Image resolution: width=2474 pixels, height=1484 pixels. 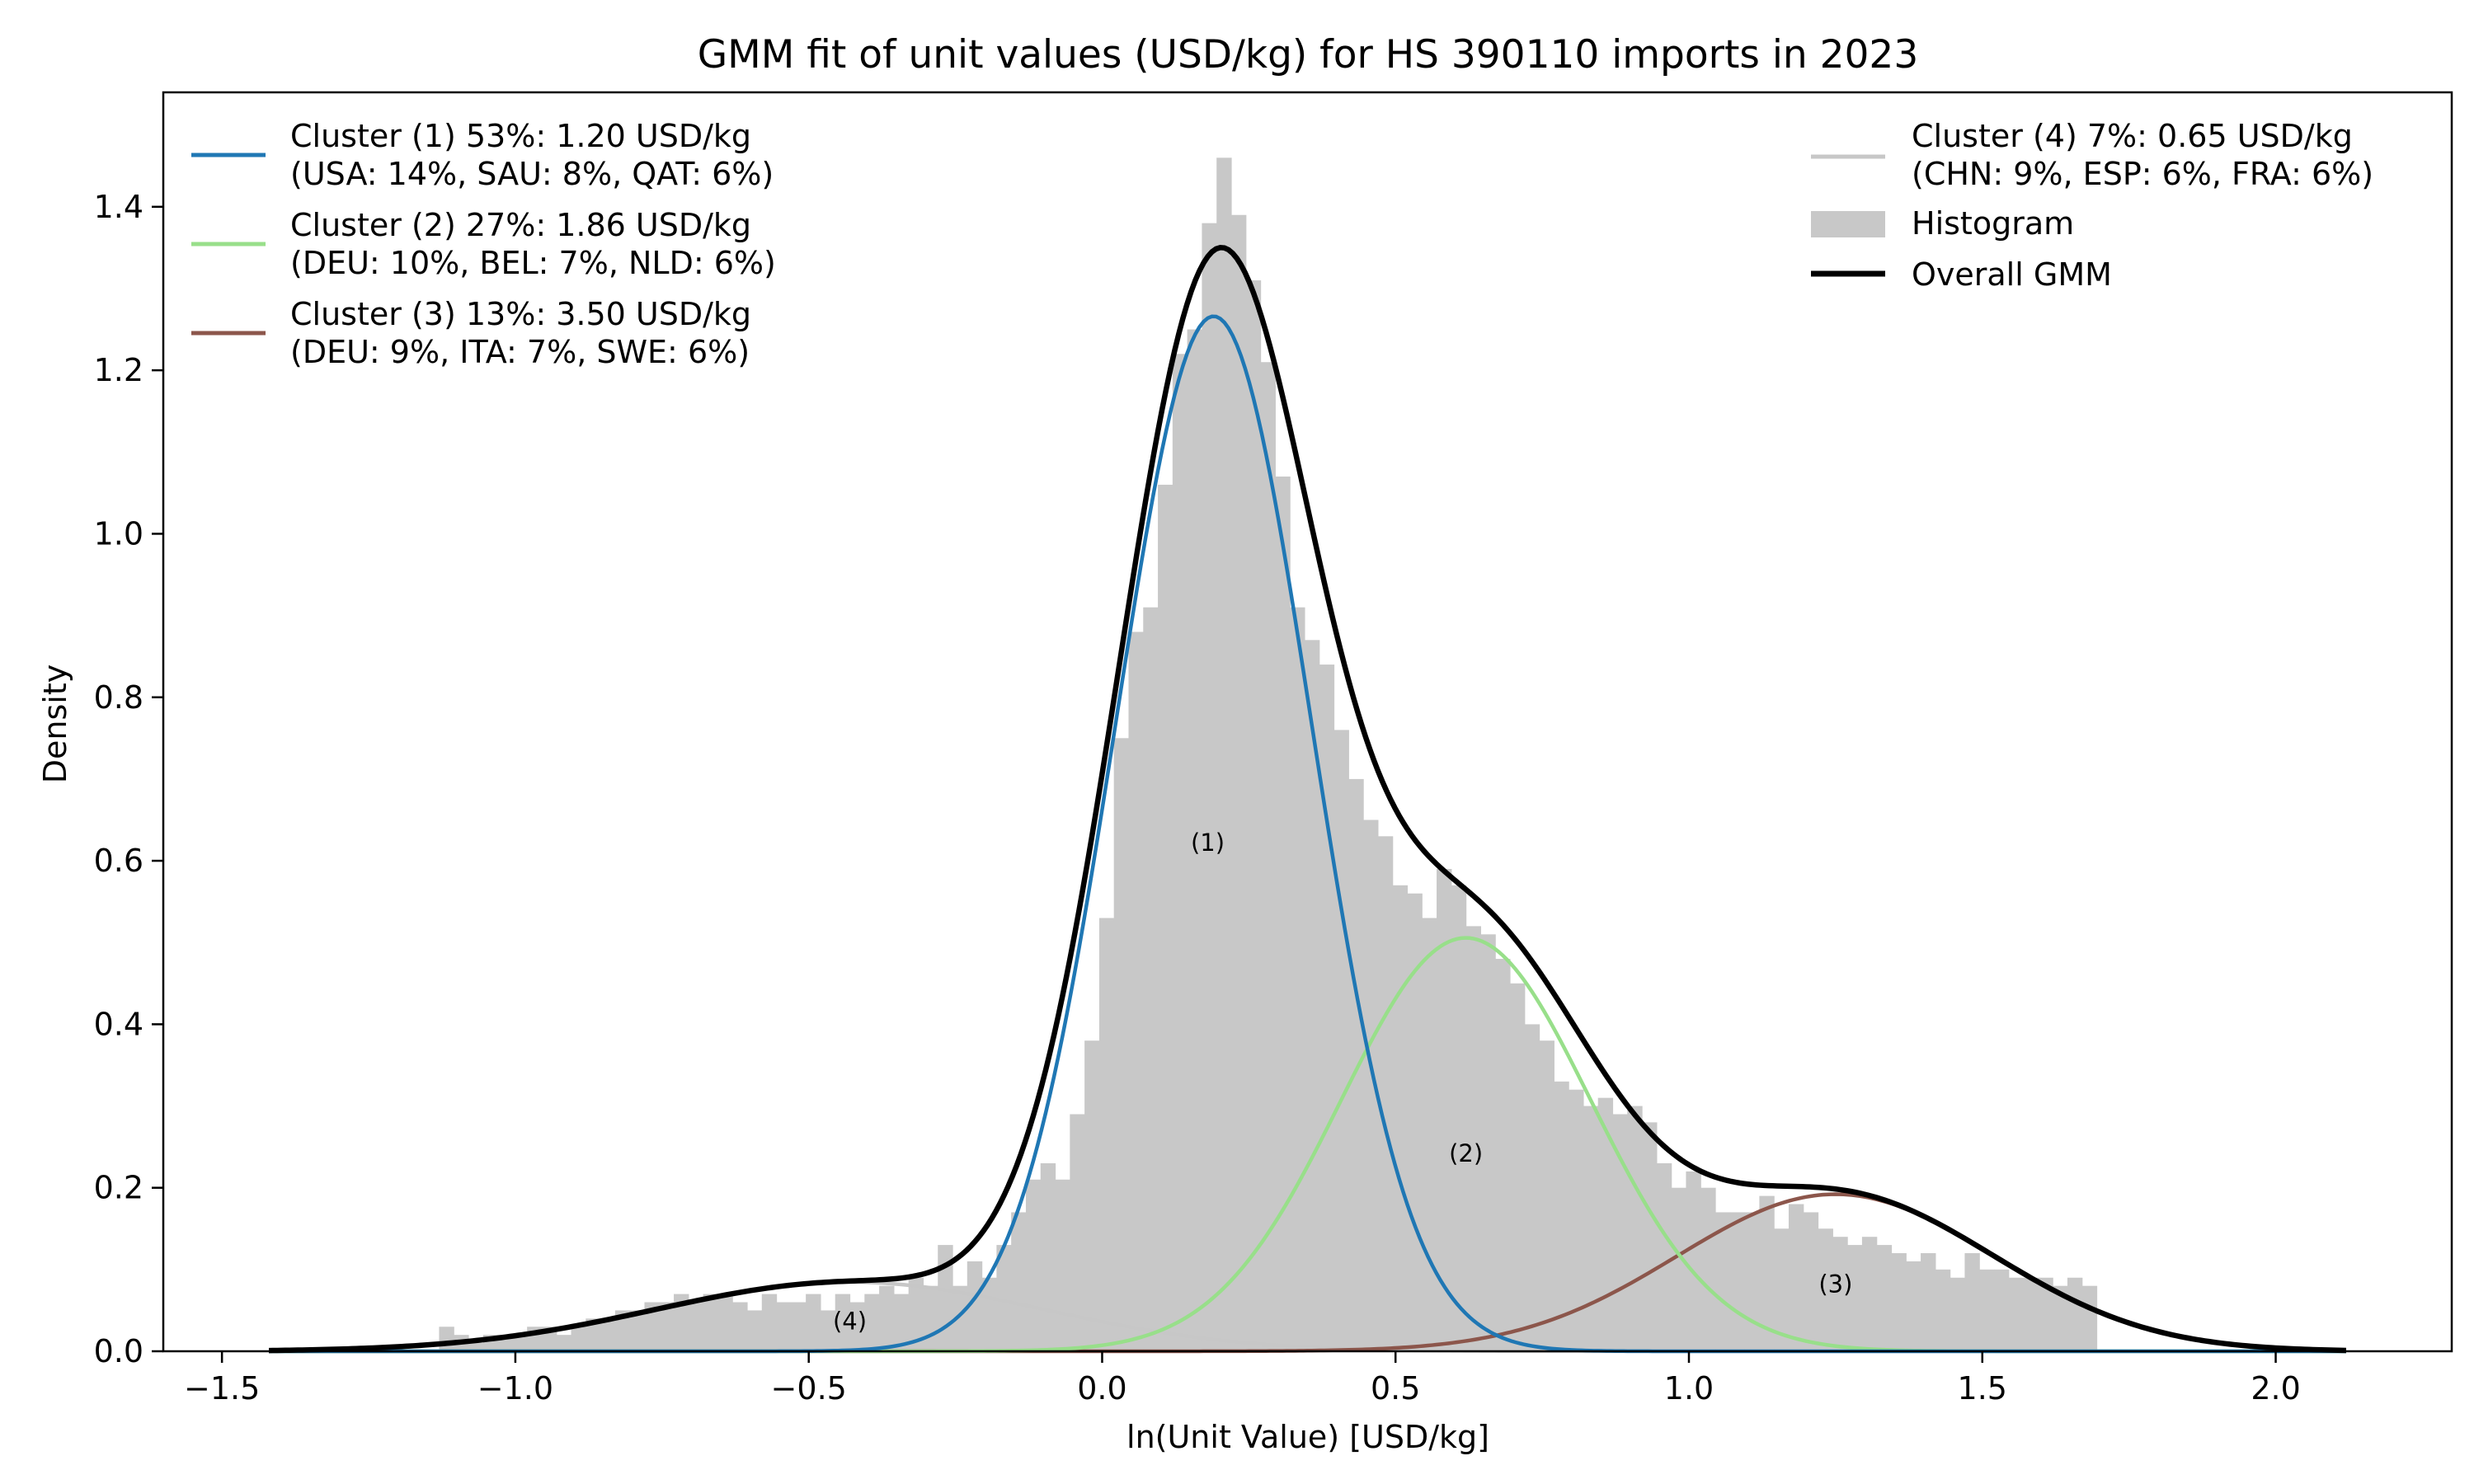 What do you see at coordinates (532, 174) in the screenshot?
I see `legend-cluster-1-line2: (USA: 14%, SAU: 8%, QAT: 6%)` at bounding box center [532, 174].